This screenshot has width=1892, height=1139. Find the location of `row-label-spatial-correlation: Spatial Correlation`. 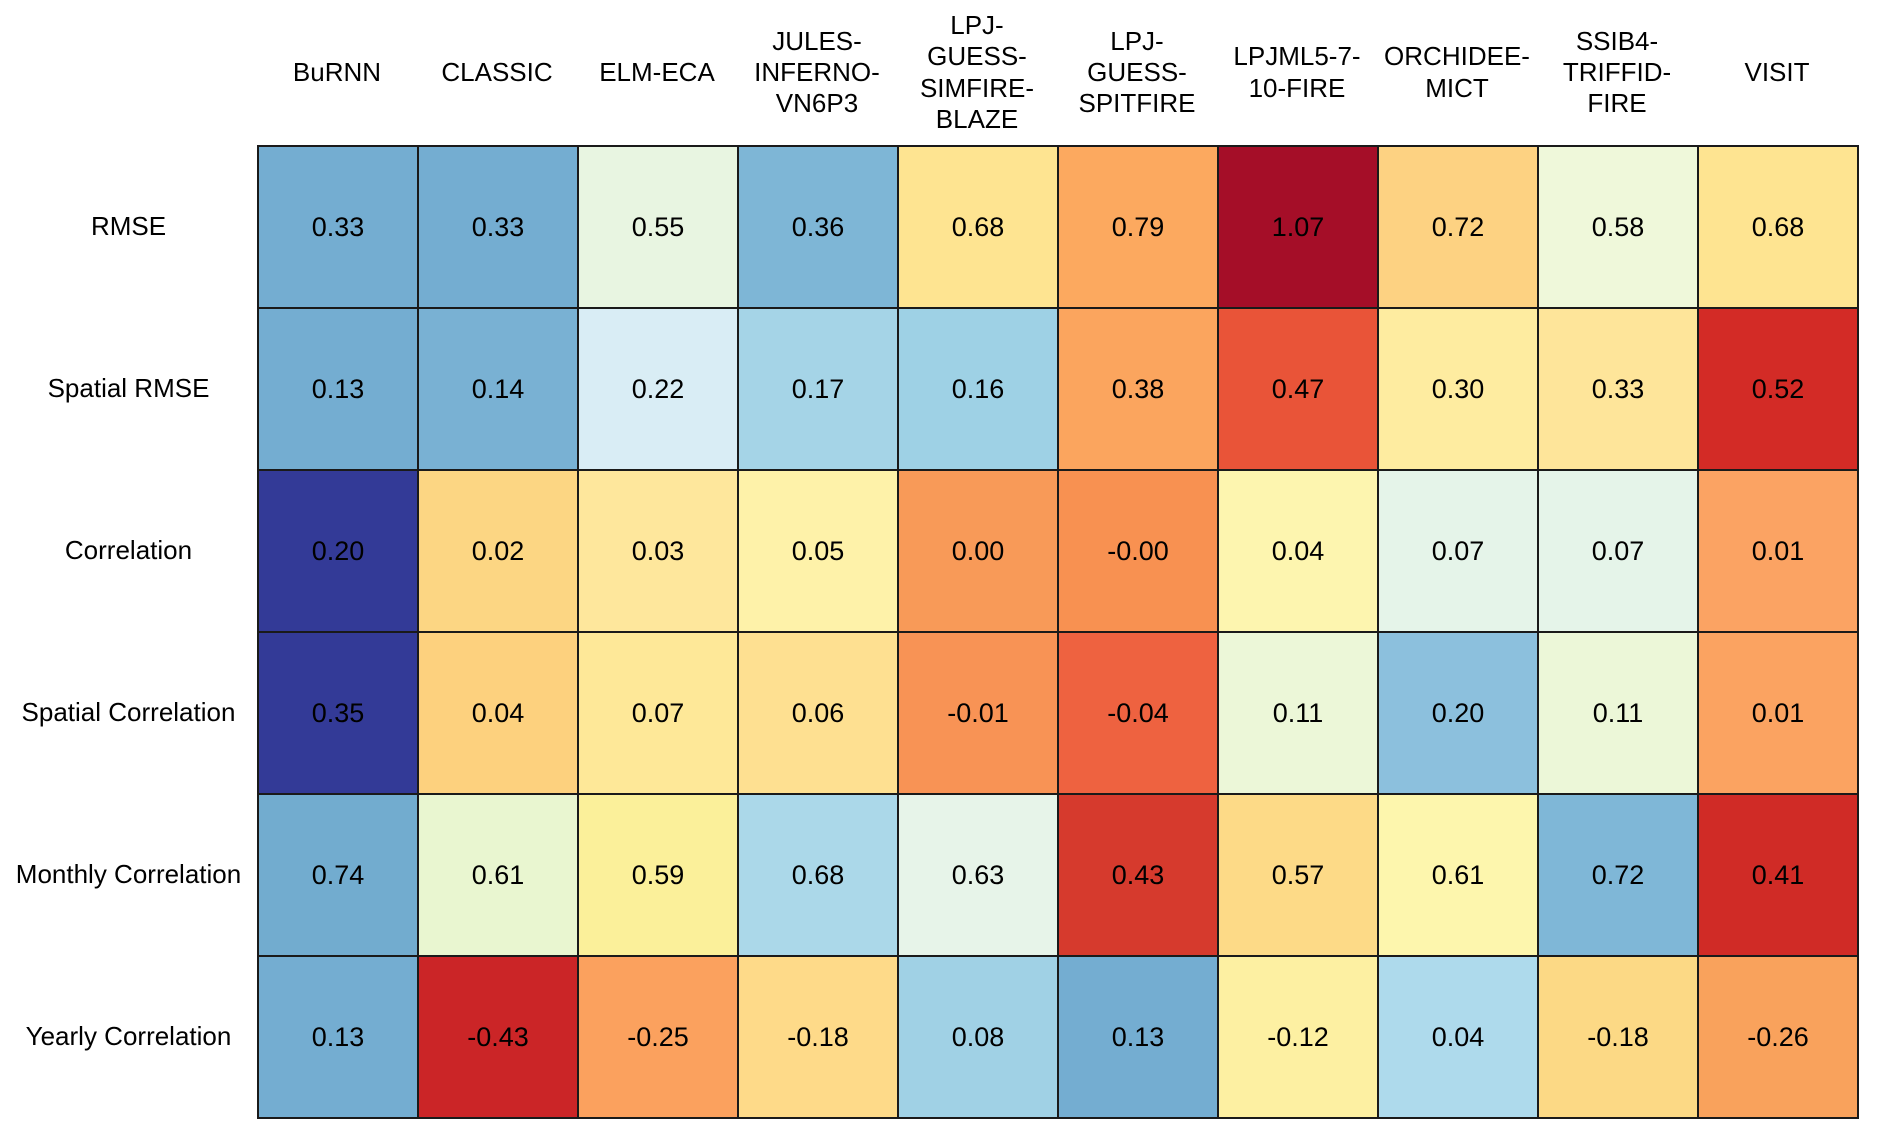

row-label-spatial-correlation: Spatial Correlation is located at coordinates (128, 711).